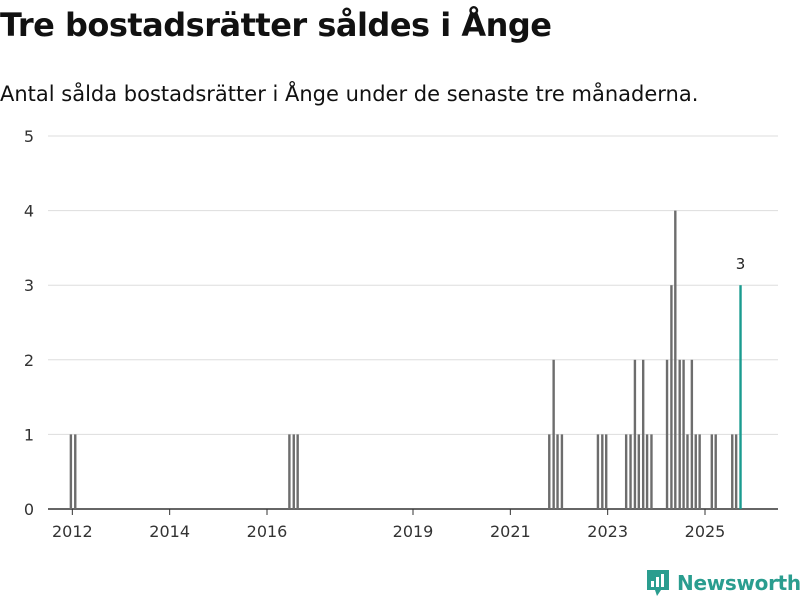 The height and width of the screenshot is (600, 800). What do you see at coordinates (705, 531) in the screenshot?
I see `x-tick-label: 2025` at bounding box center [705, 531].